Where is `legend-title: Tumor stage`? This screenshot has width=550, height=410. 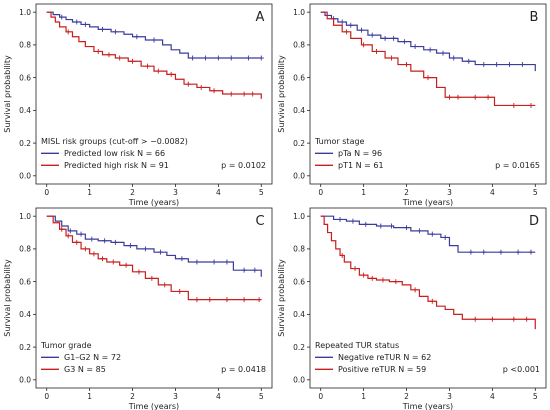
legend-title: Tumor stage is located at coordinates (339, 141).